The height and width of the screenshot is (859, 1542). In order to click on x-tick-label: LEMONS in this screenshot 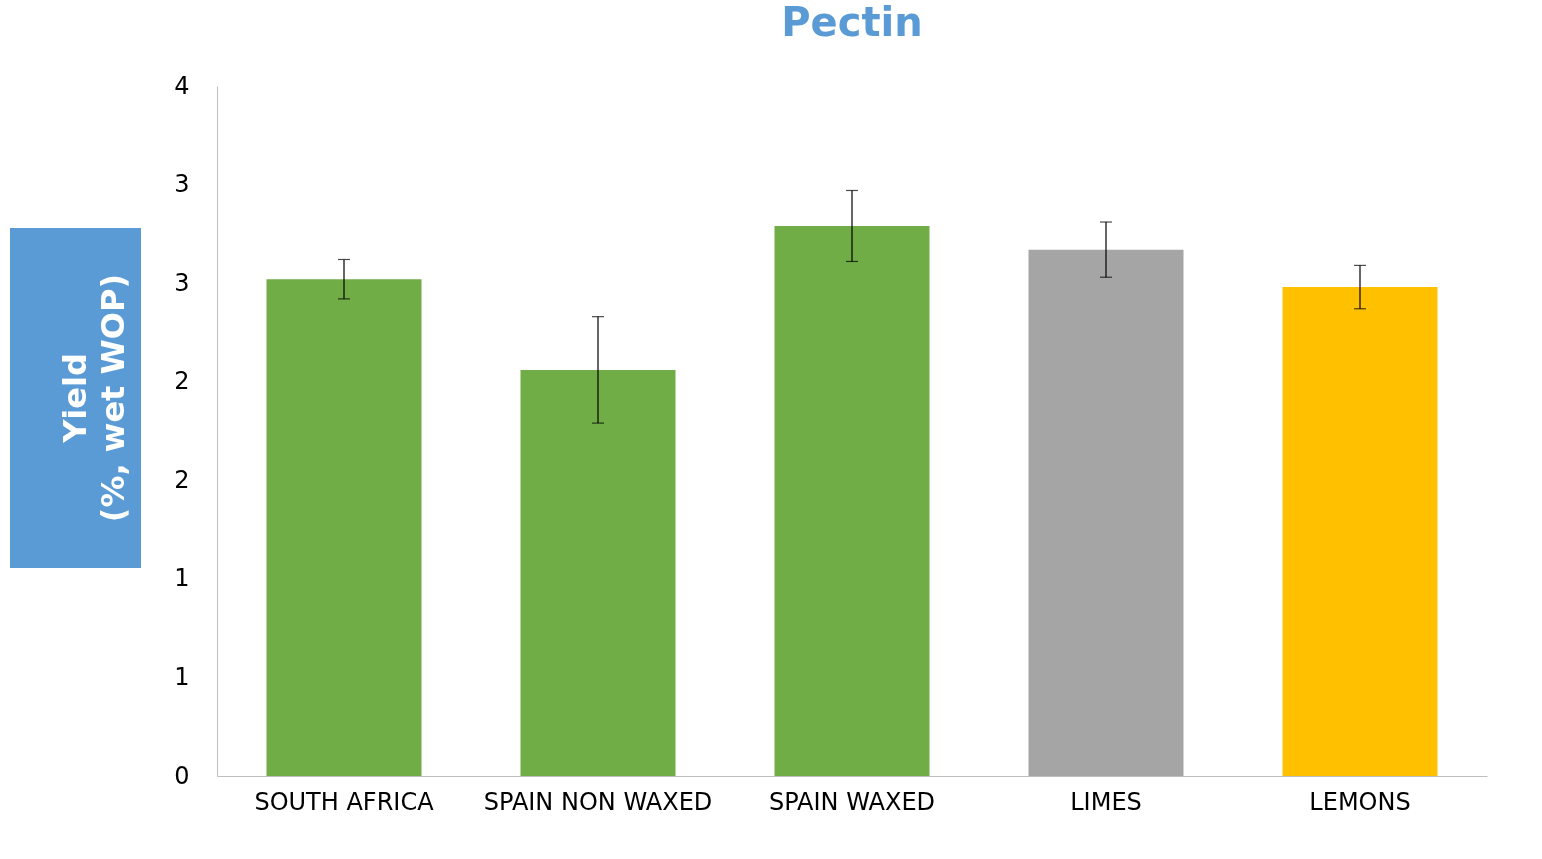, I will do `click(1360, 801)`.